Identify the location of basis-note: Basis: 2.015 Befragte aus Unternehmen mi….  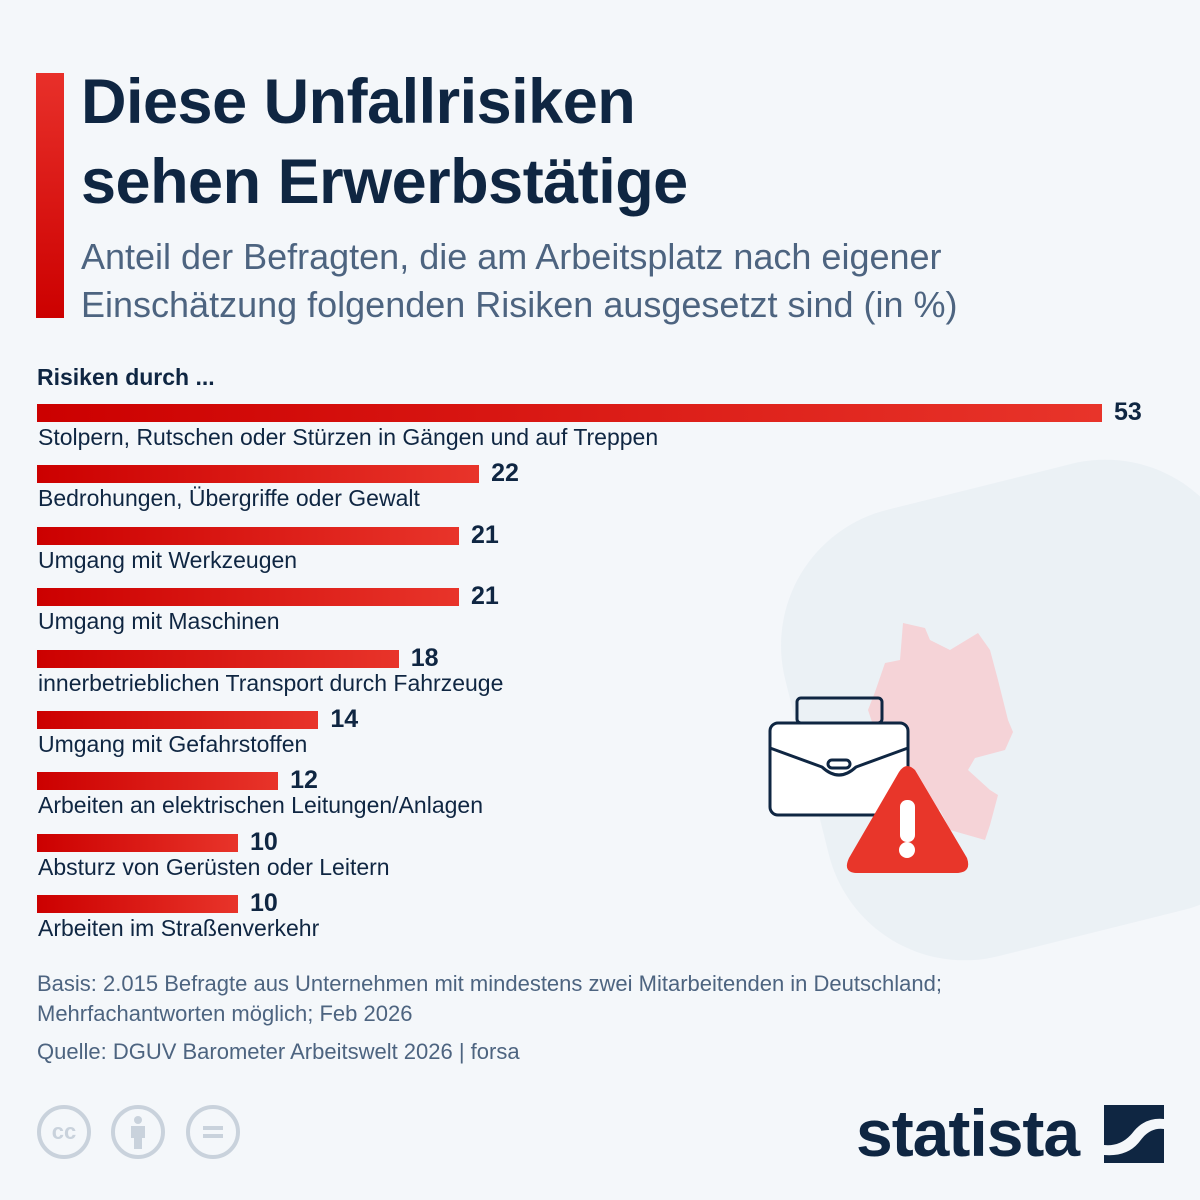
(489, 998).